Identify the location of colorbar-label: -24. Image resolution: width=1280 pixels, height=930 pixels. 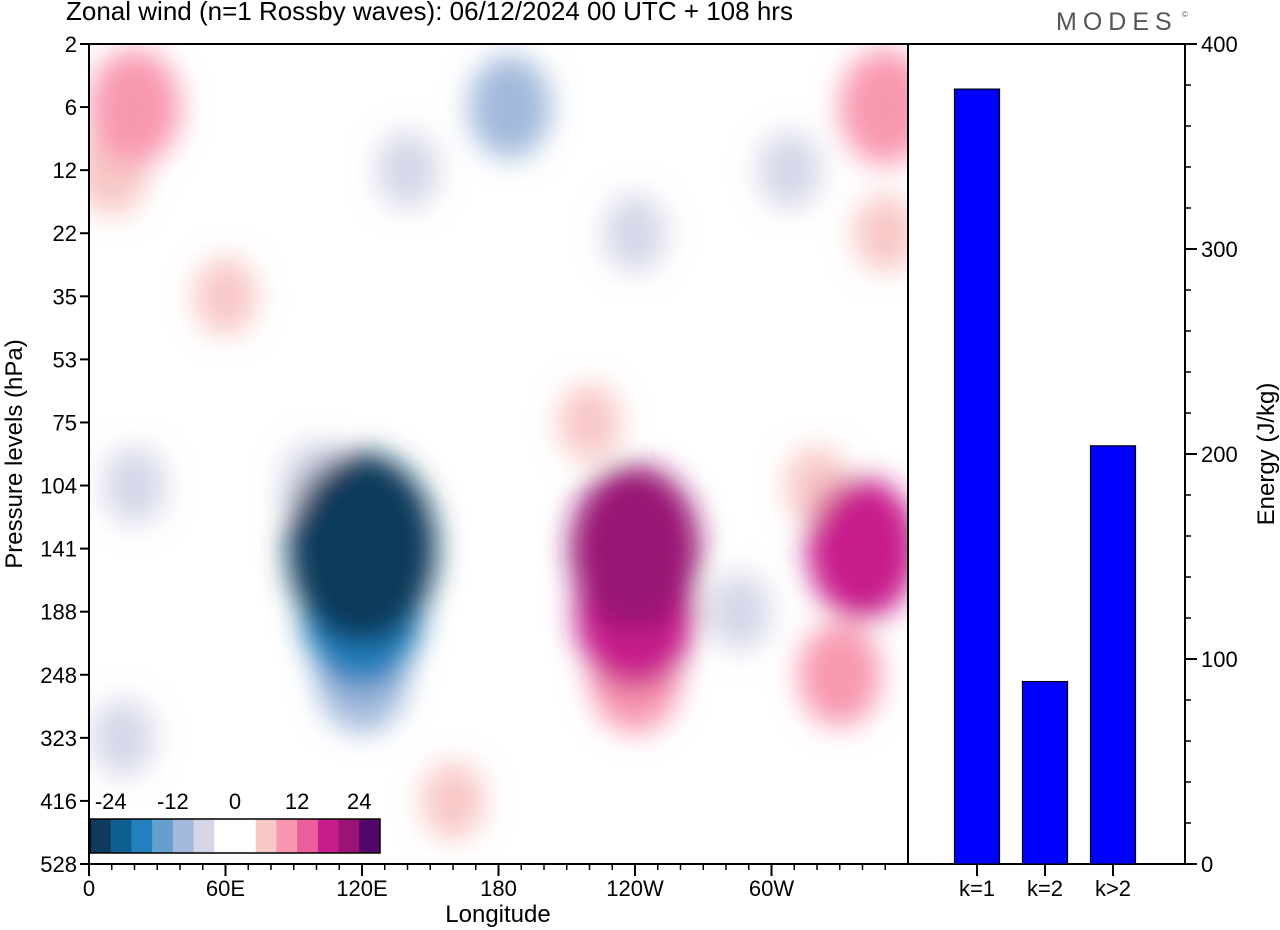
(111, 801).